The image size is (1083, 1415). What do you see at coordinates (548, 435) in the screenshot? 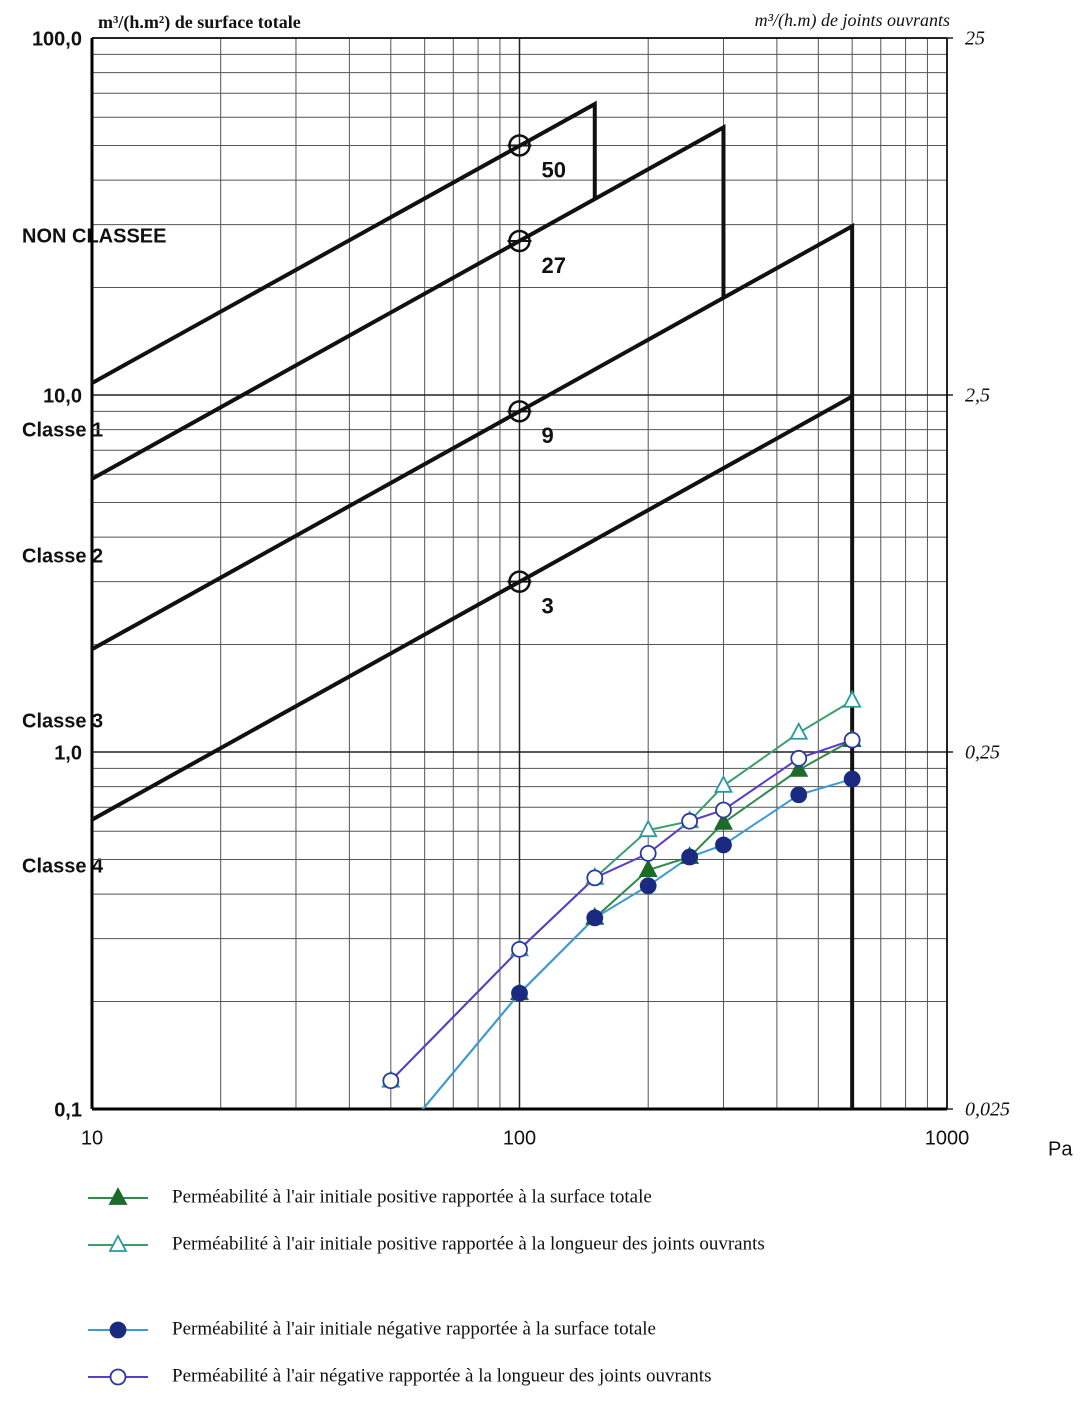
I see `class-label: 9` at bounding box center [548, 435].